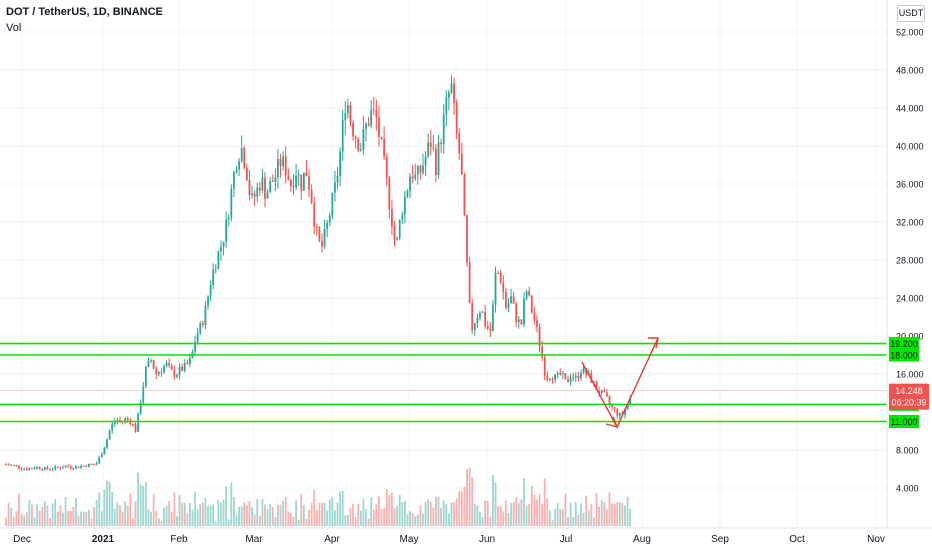  Describe the element at coordinates (910, 185) in the screenshot. I see `price-tick-label: 36.000` at that location.